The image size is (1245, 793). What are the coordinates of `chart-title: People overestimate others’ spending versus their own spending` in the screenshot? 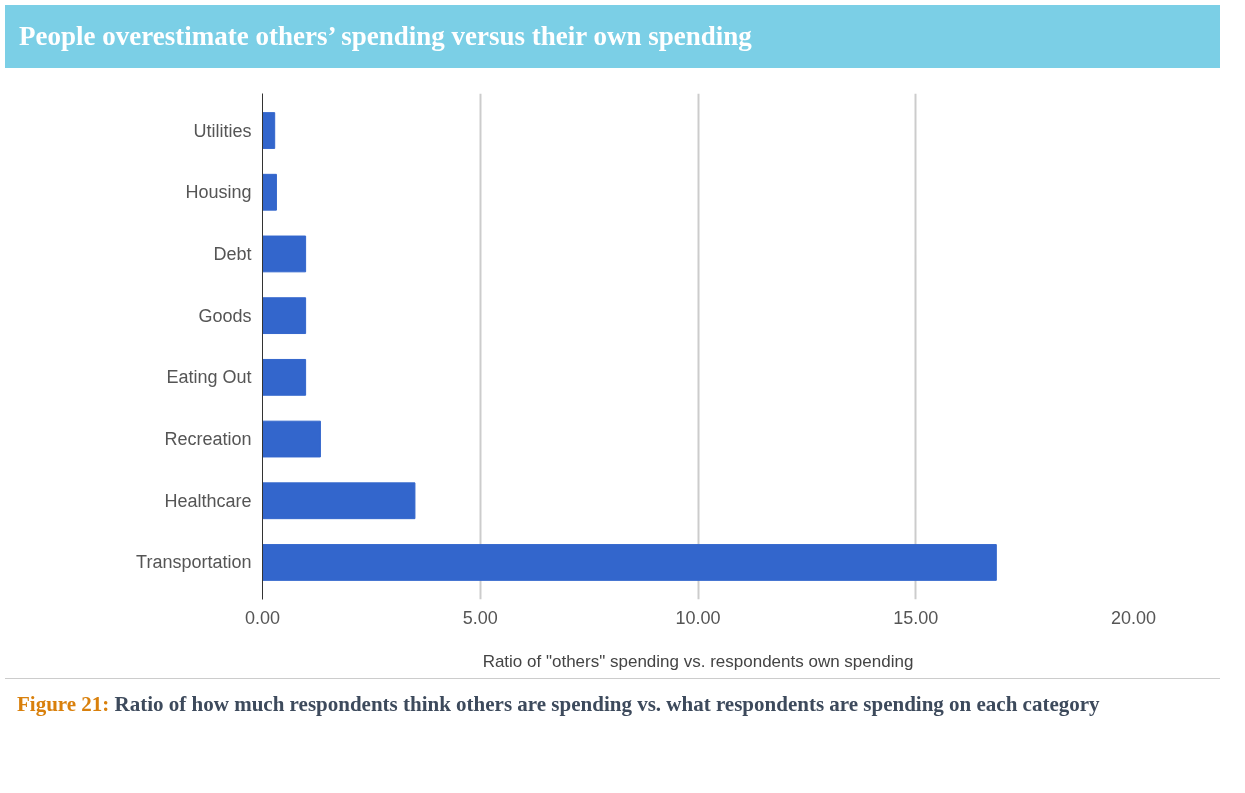 It's located at (612, 36).